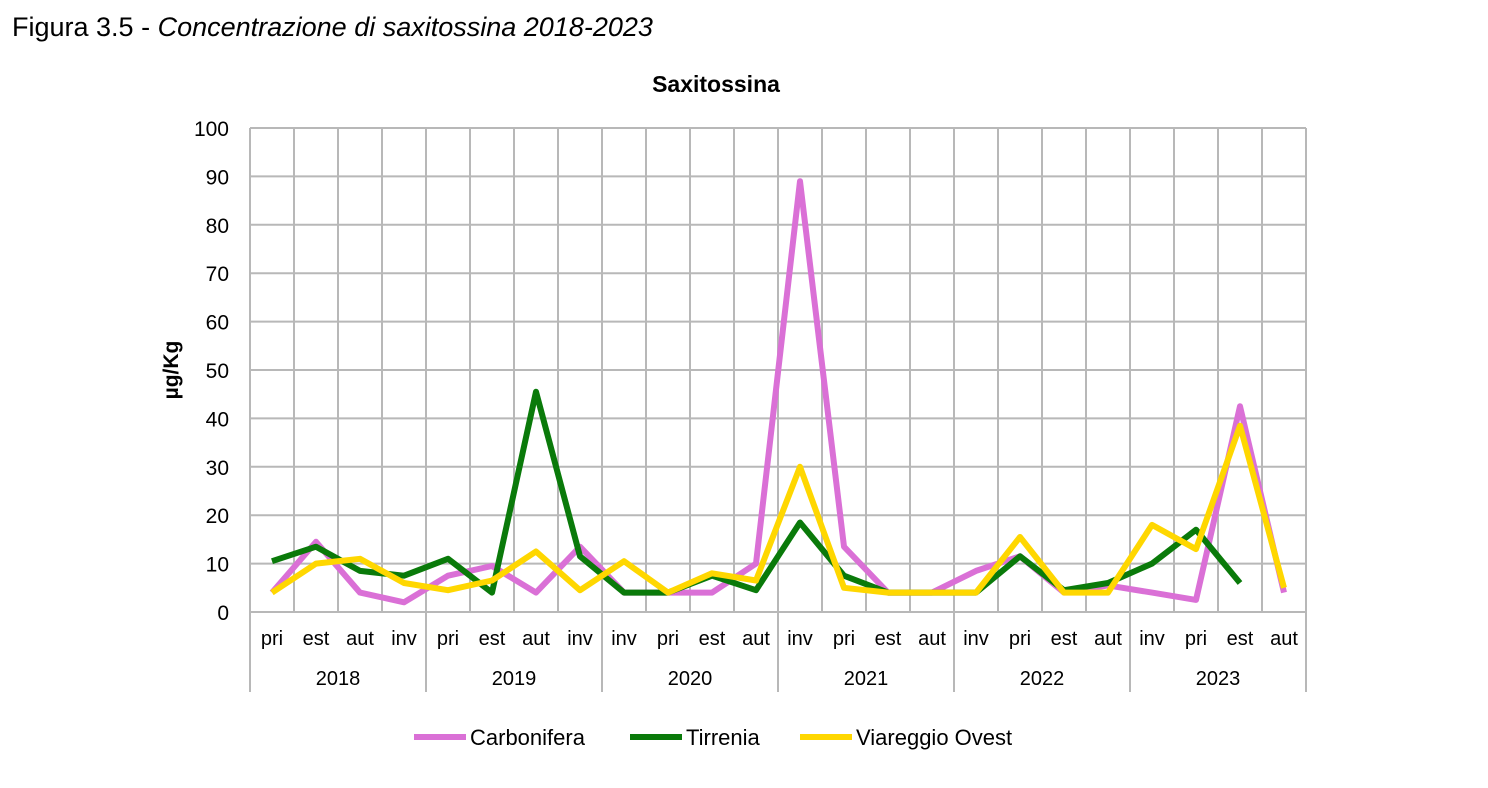 Image resolution: width=1488 pixels, height=788 pixels. What do you see at coordinates (217, 468) in the screenshot?
I see `y-tick-label: 30` at bounding box center [217, 468].